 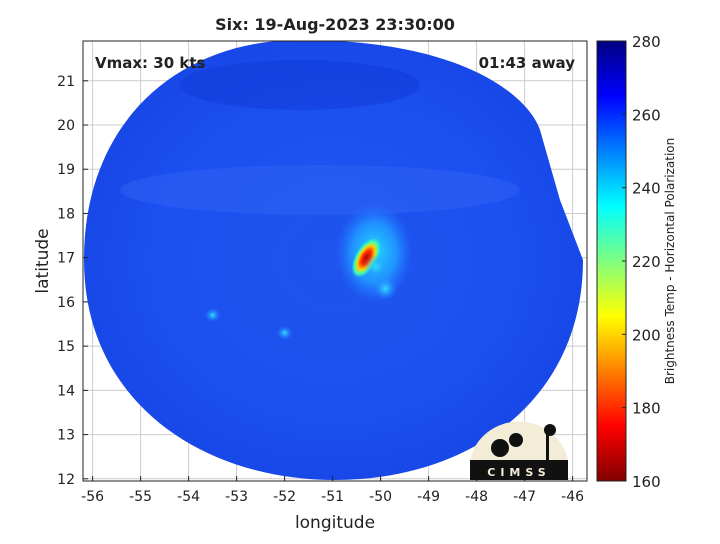 What do you see at coordinates (320, 190) in the screenshot?
I see `swath-band` at bounding box center [320, 190].